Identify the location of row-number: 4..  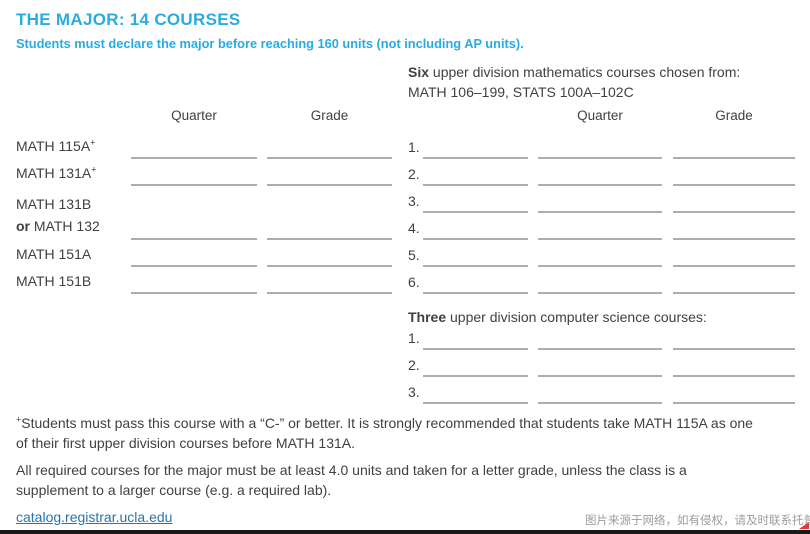
(414, 228).